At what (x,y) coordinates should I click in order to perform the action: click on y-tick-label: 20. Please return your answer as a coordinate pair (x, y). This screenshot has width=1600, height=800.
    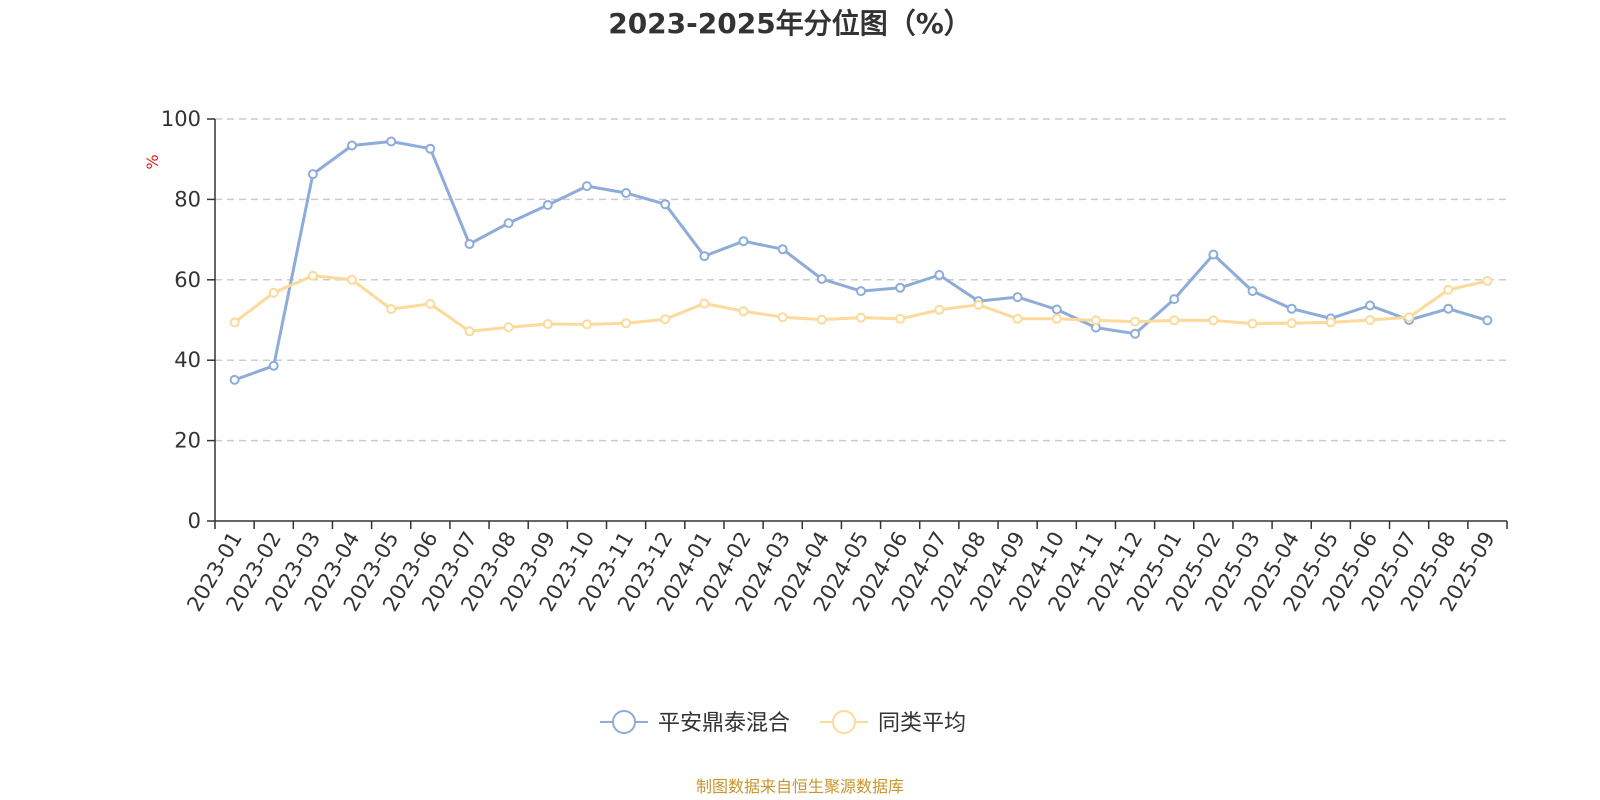
    Looking at the image, I should click on (187, 441).